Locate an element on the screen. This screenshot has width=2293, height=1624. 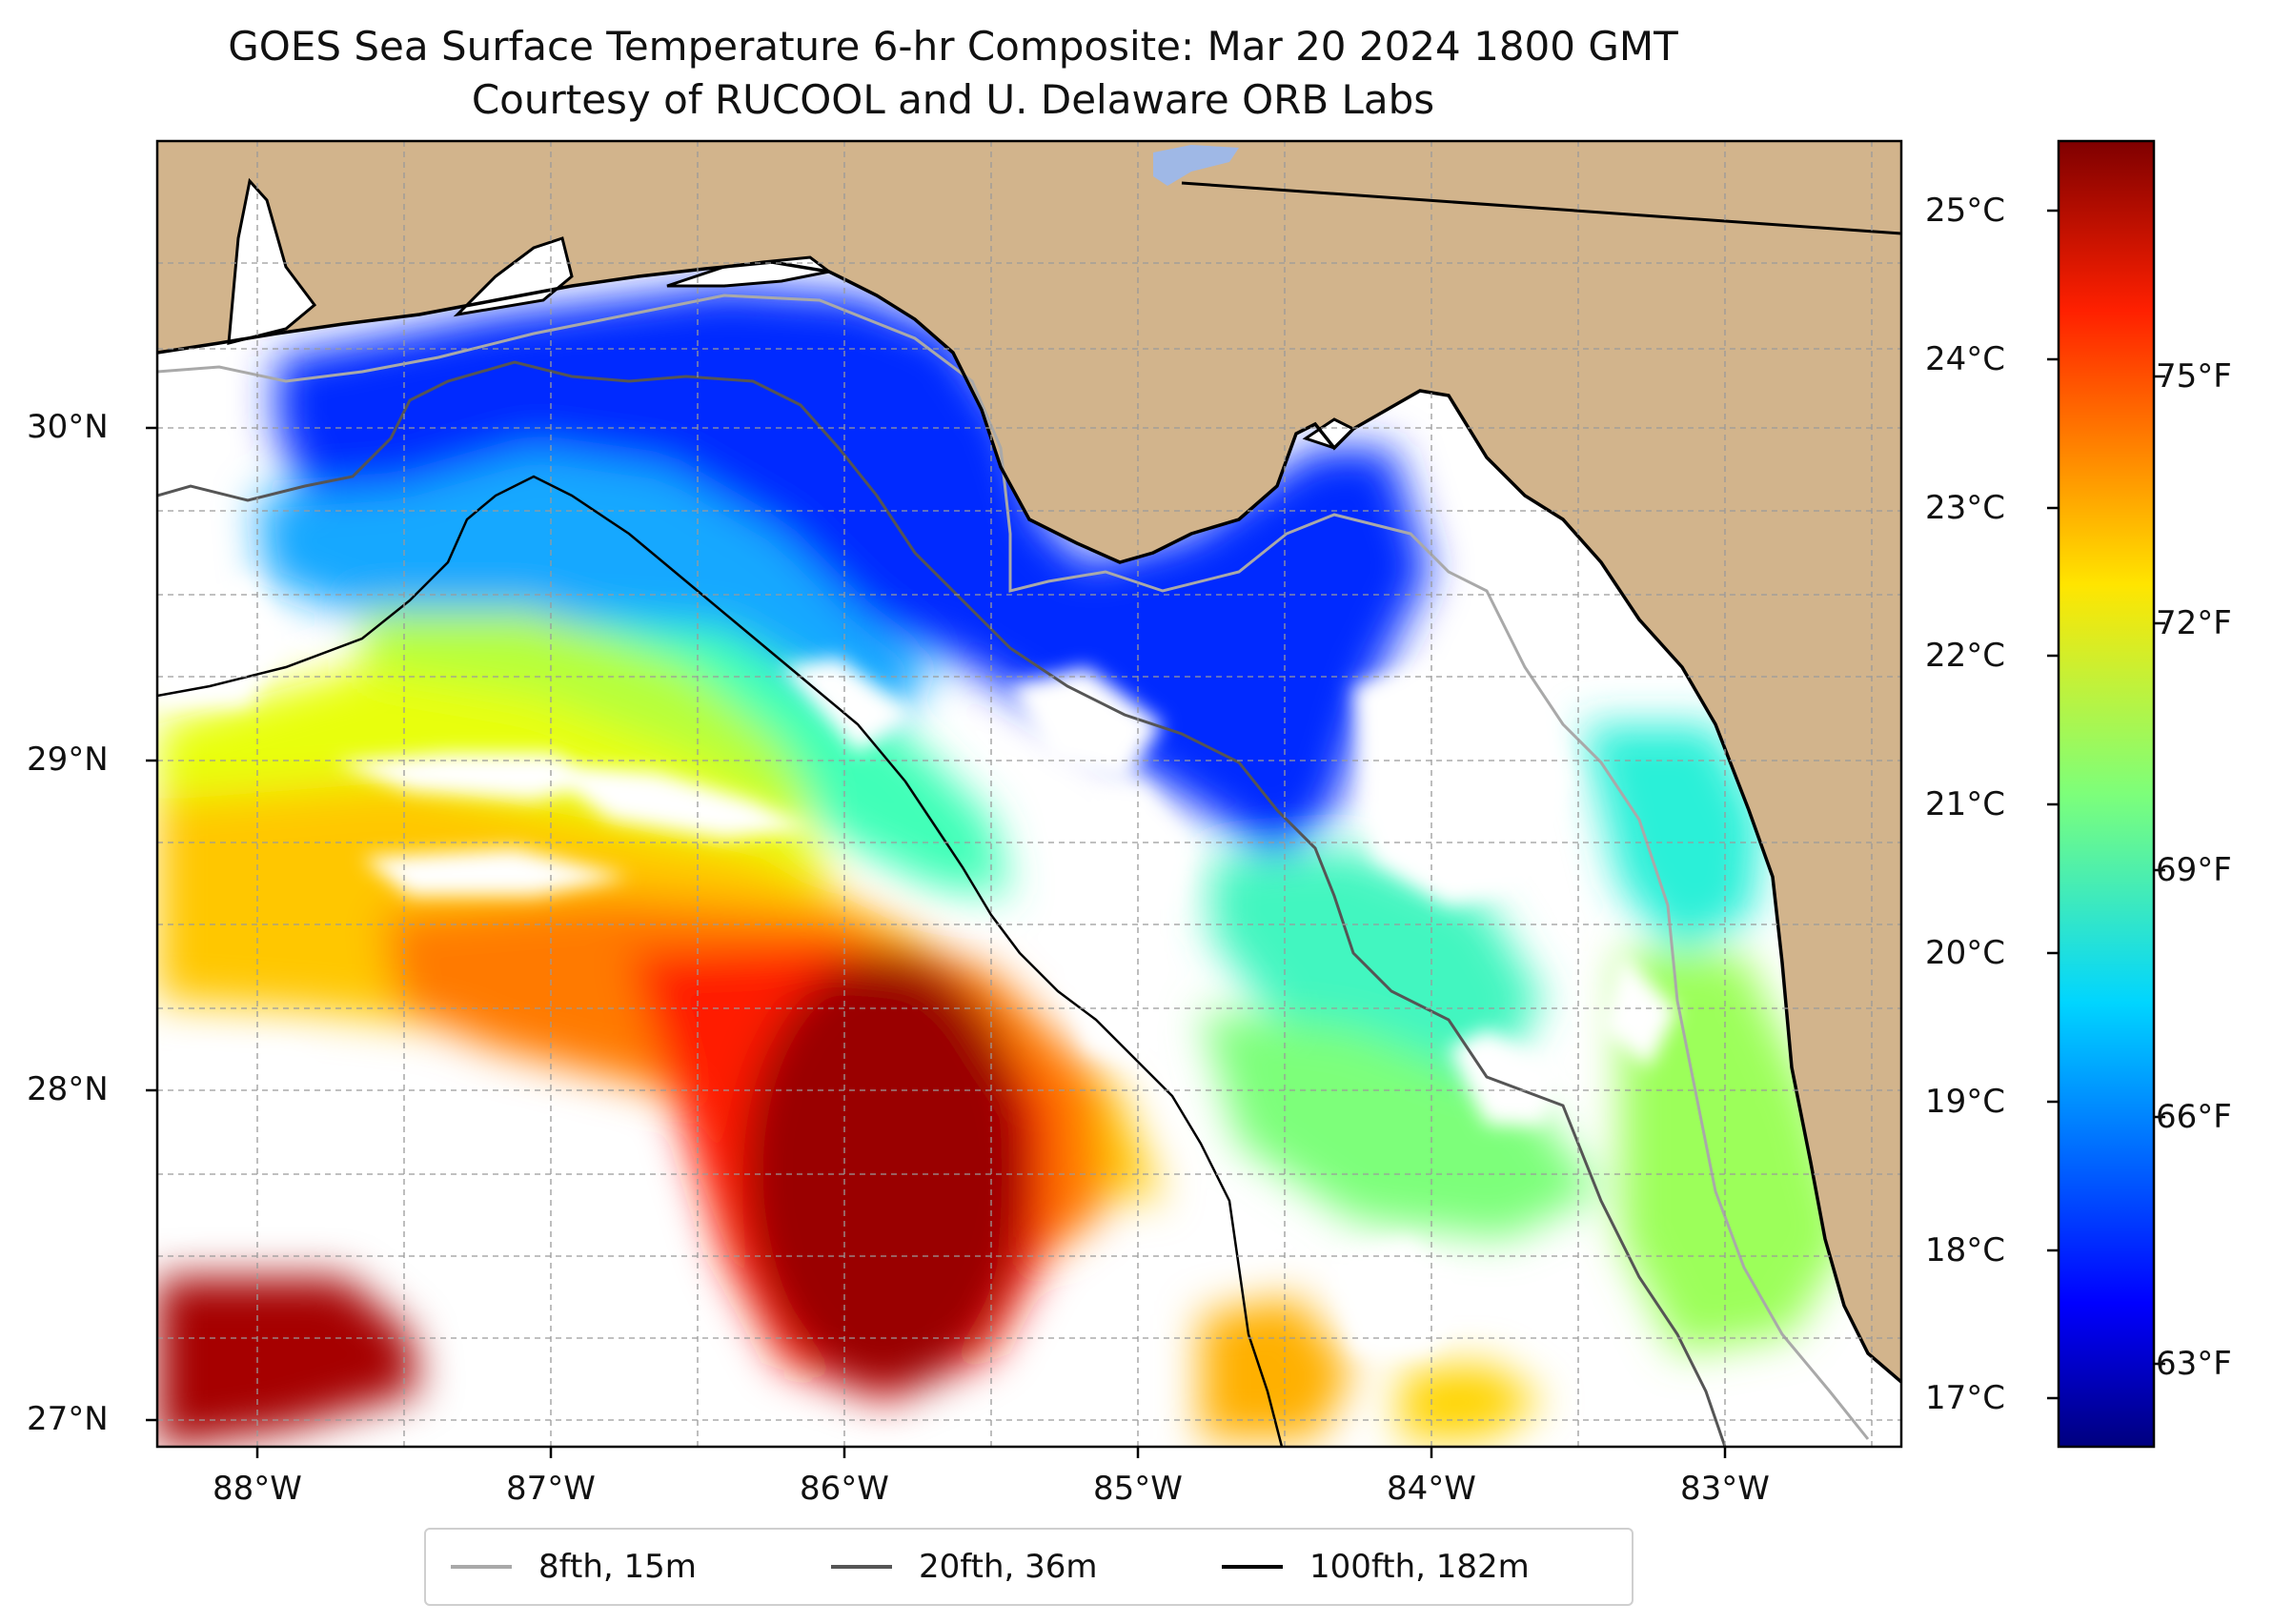
legend-label: 8fth, 15m is located at coordinates (618, 1567).